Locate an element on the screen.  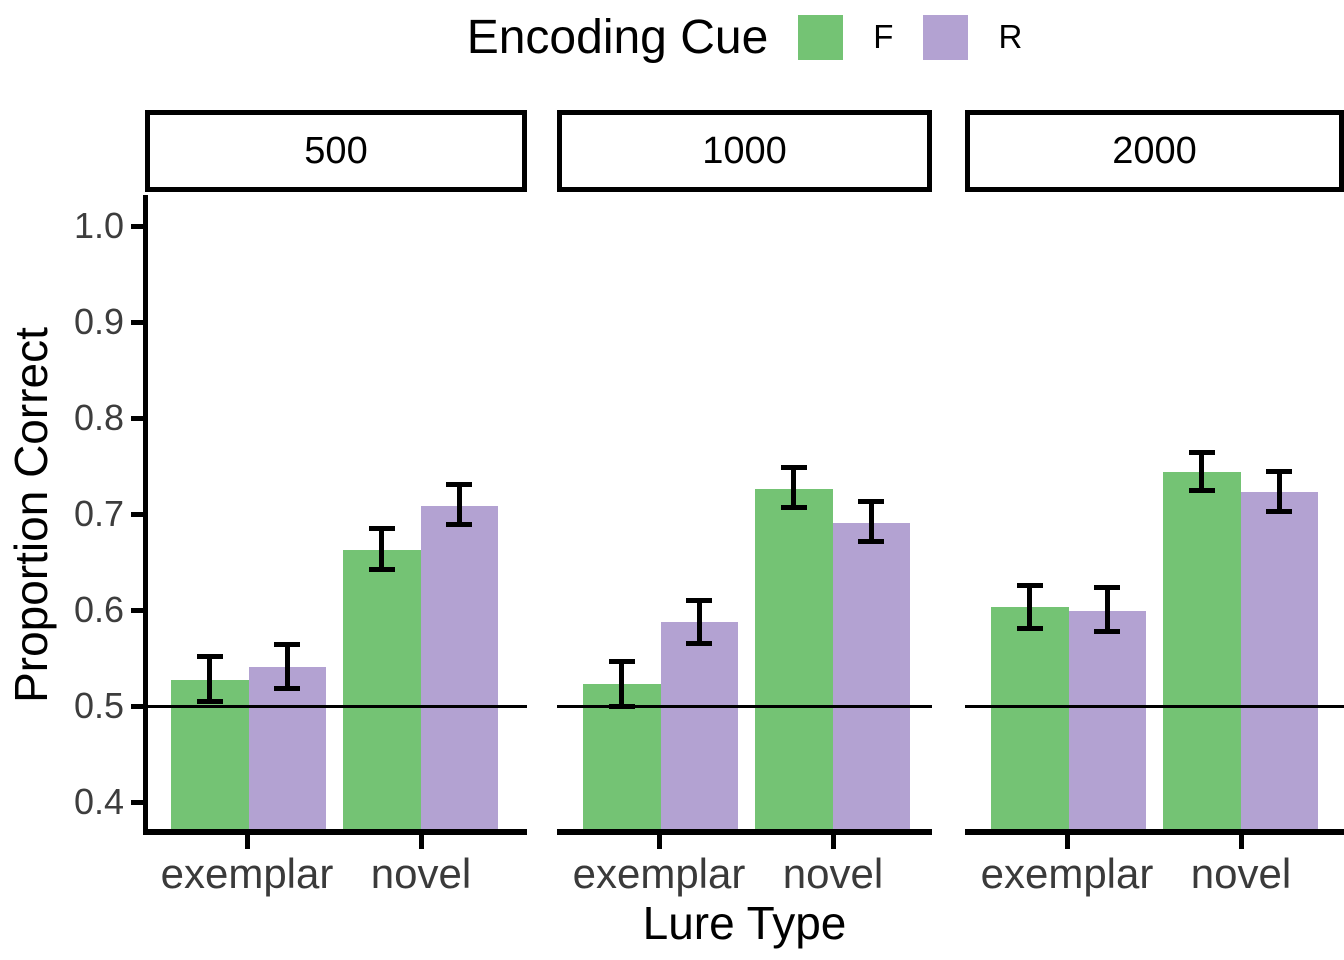
facet-strip-1000: 1000 is located at coordinates (744, 151).